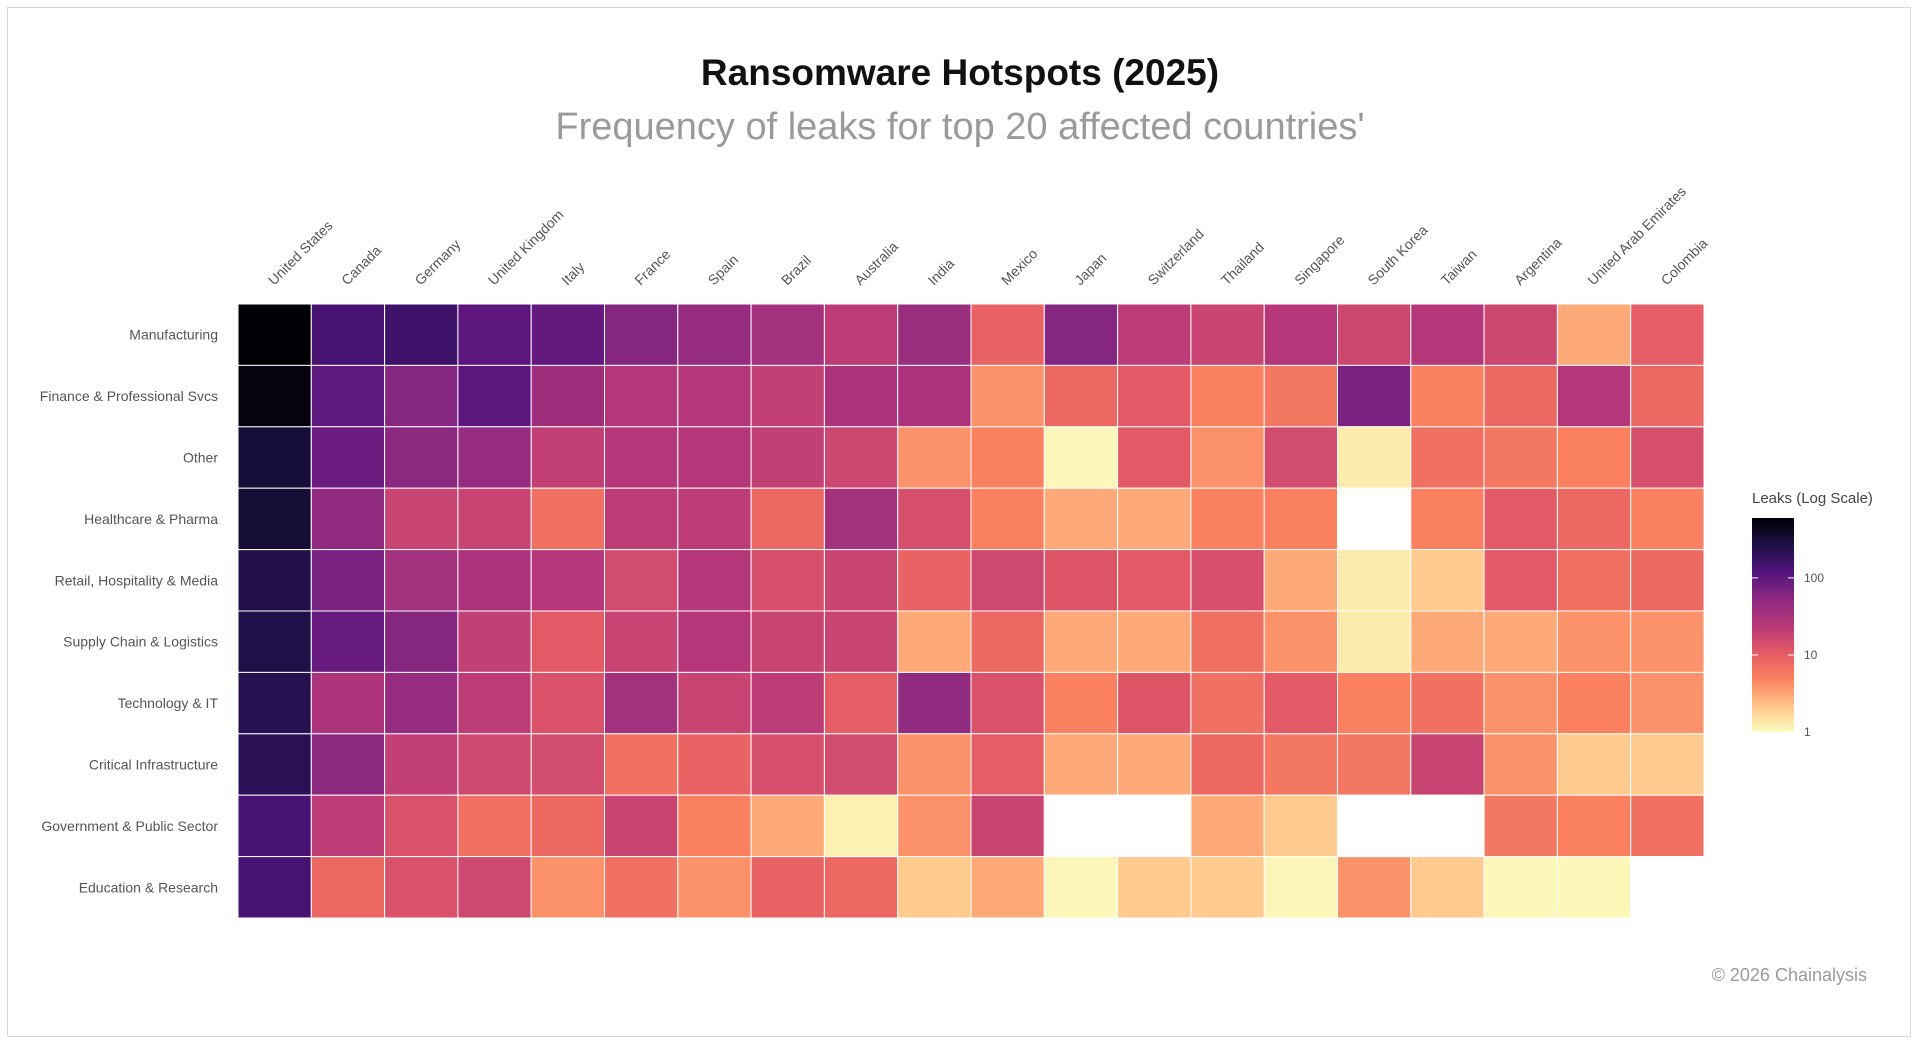  I want to click on x-label-canada: Canada, so click(361, 265).